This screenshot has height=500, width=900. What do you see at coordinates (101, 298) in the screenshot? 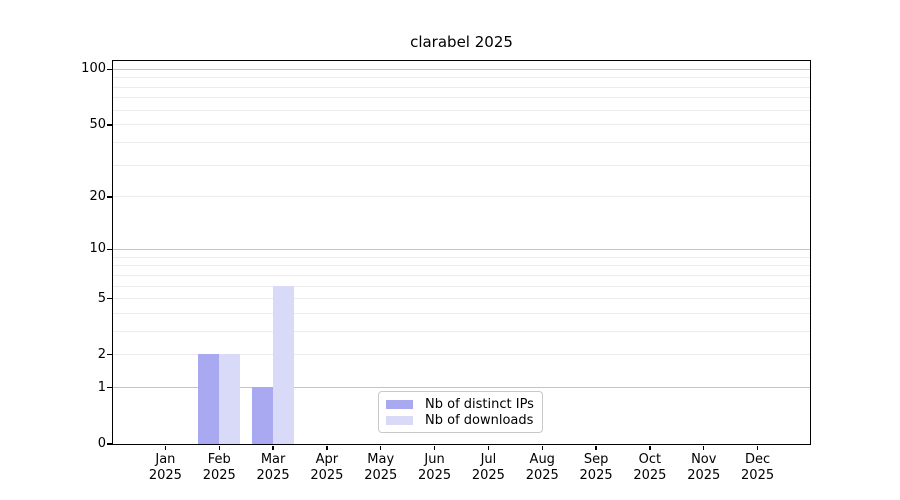
I see `y-tick-label: 5` at bounding box center [101, 298].